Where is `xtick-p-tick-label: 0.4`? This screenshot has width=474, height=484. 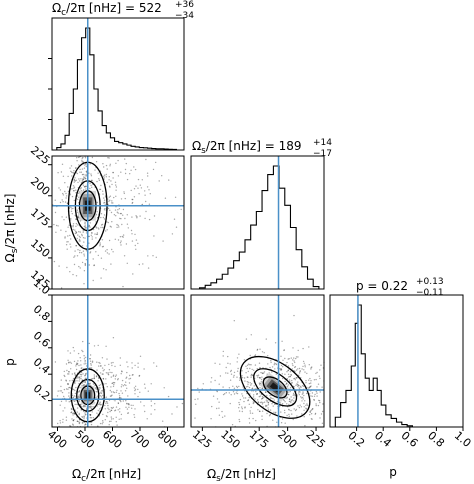 xtick-p-tick-label: 0.4 is located at coordinates (383, 439).